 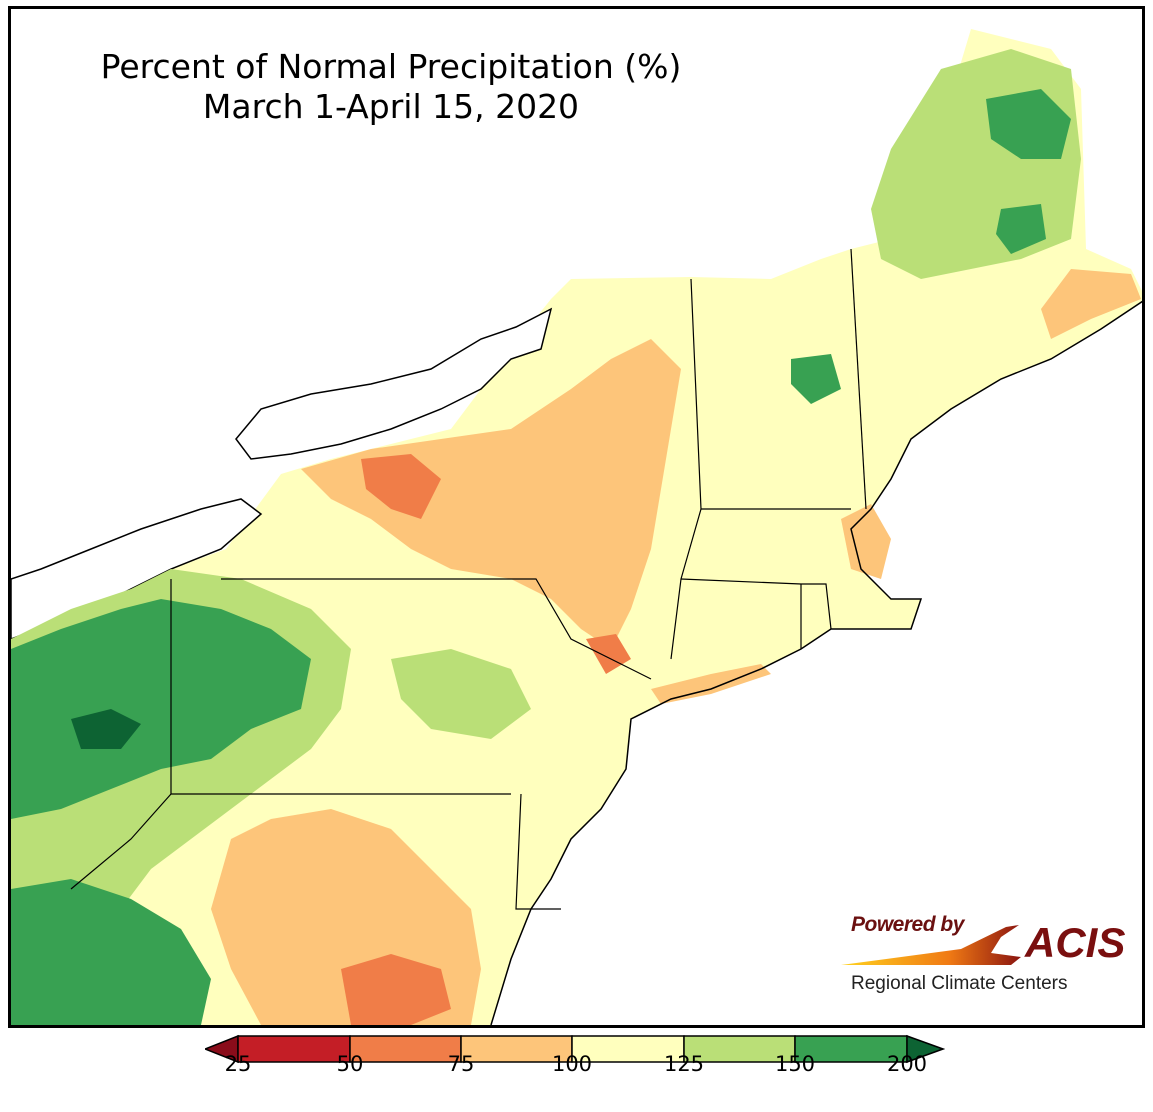 I want to click on region-red-south, so click(x=396, y=989).